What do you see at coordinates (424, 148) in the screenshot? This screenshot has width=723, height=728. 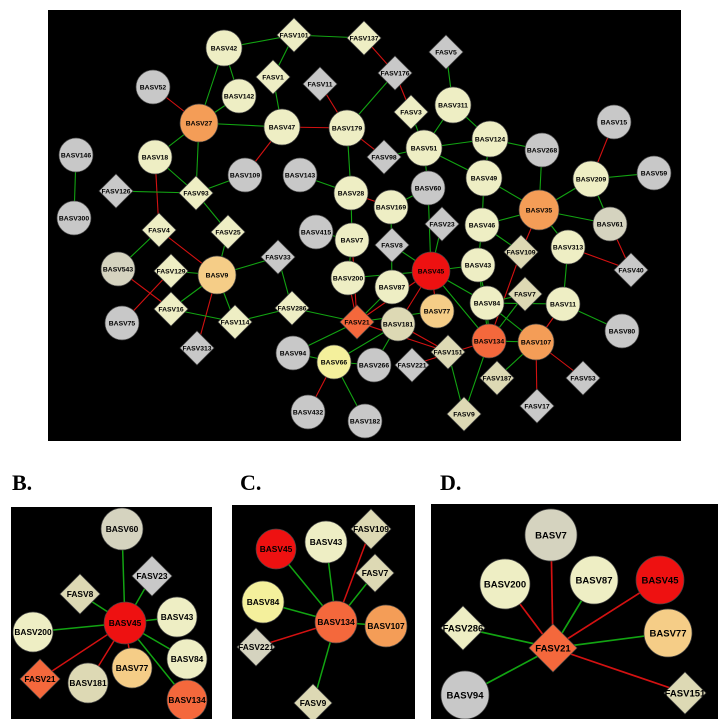 I see `node-BASV51` at bounding box center [424, 148].